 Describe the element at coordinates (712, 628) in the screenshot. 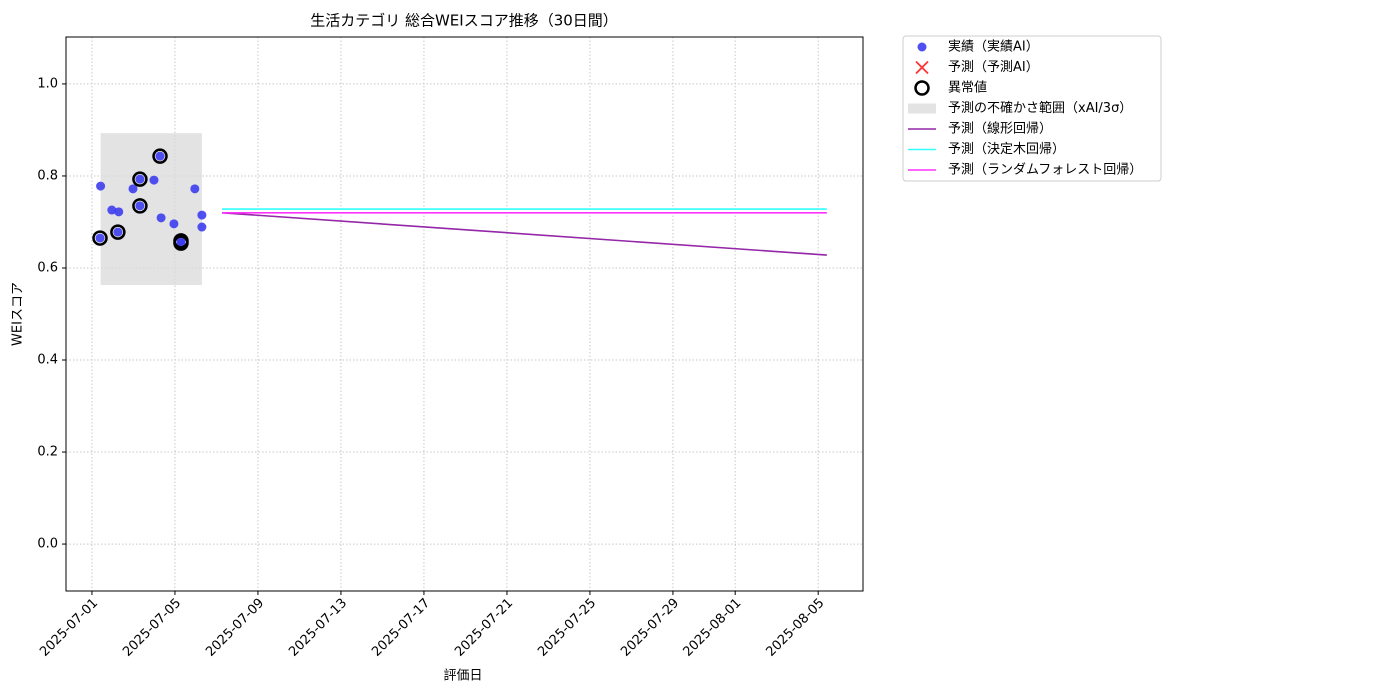

I see `x-tick-label: 2025-08-01` at that location.